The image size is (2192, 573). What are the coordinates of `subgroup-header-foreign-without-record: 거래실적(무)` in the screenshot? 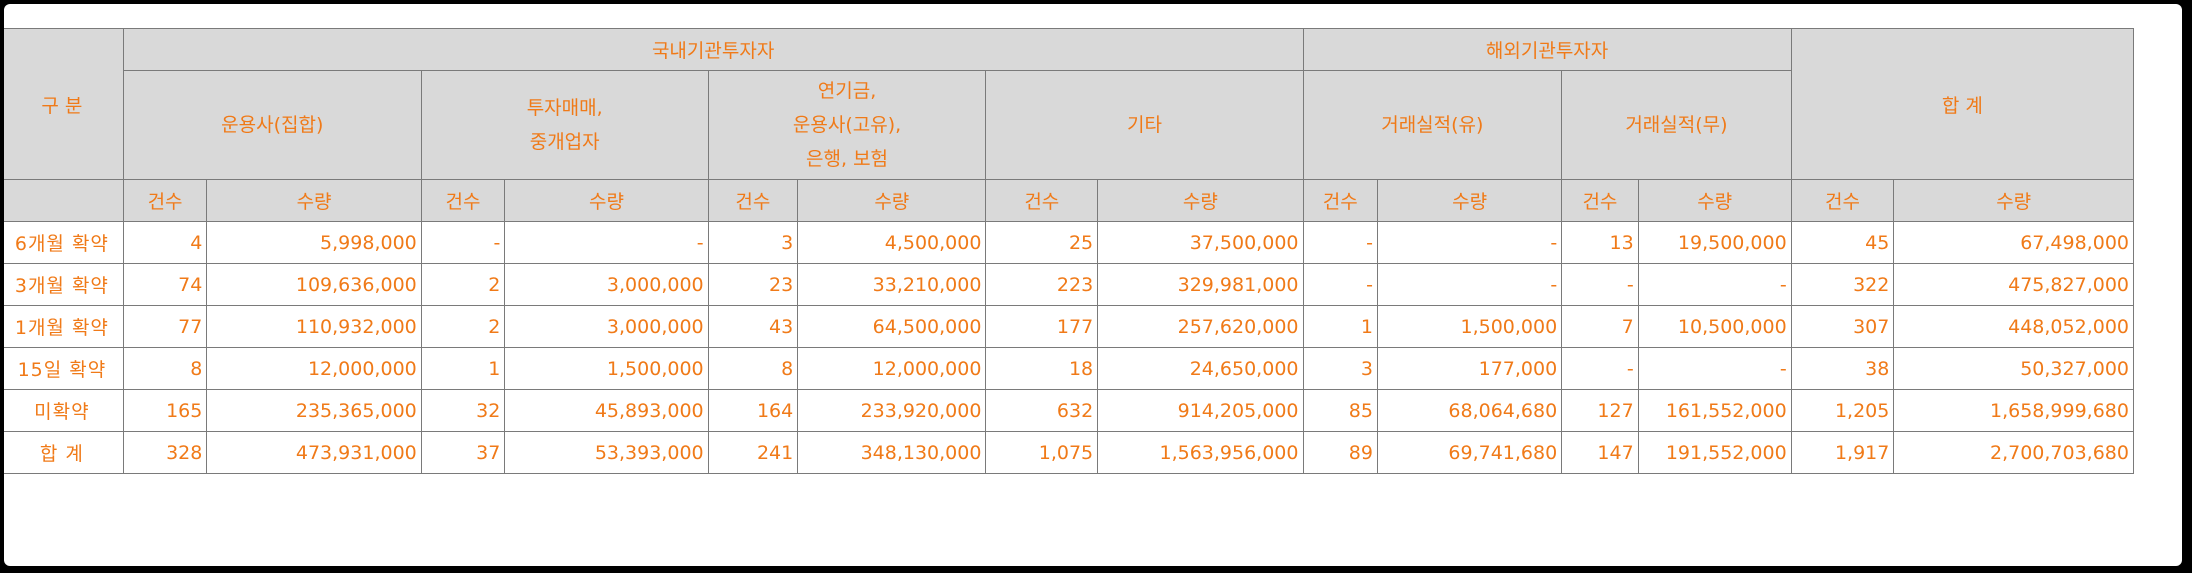 It's located at (1676, 125).